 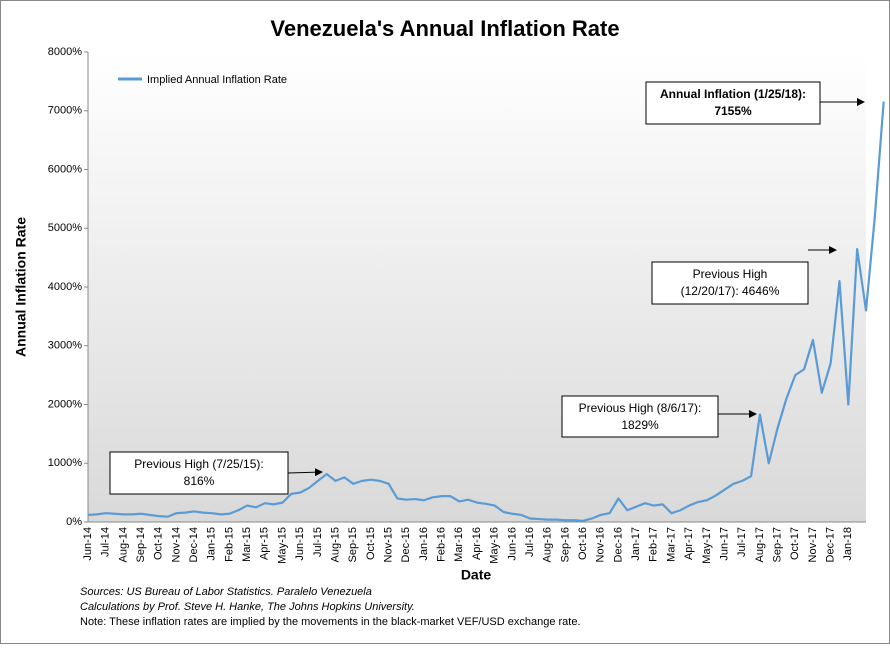 What do you see at coordinates (21, 287) in the screenshot?
I see `y-axis-label: Annual Inflation Rate` at bounding box center [21, 287].